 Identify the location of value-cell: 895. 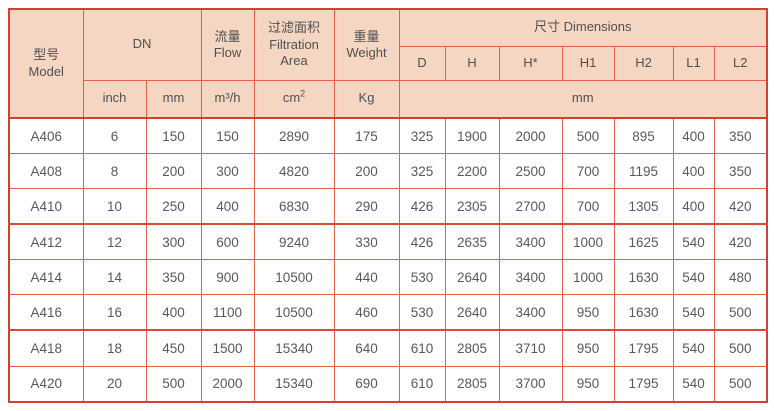
(643, 136).